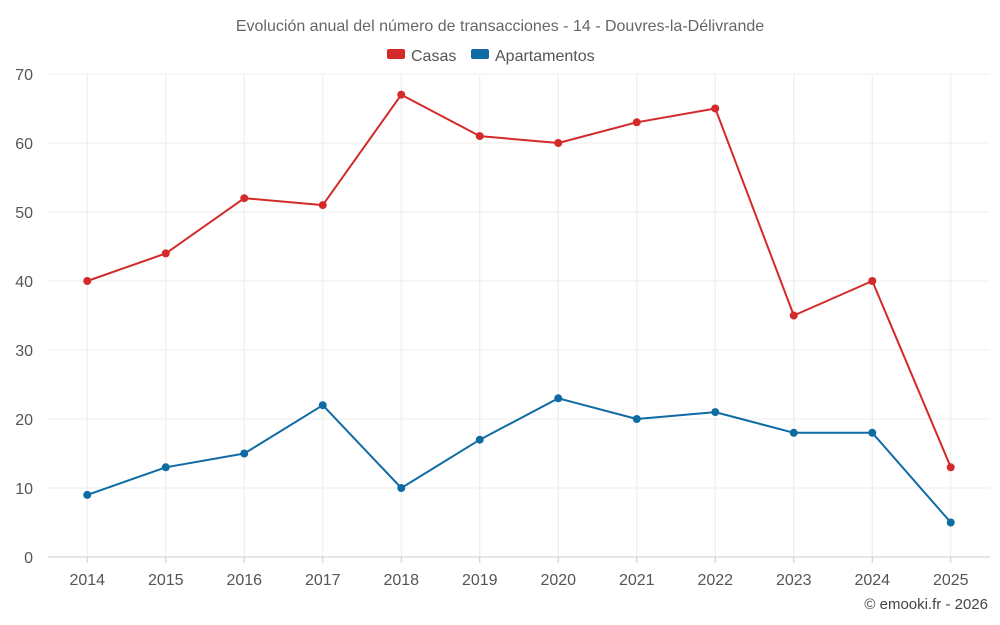 This screenshot has height=625, width=1000. What do you see at coordinates (480, 580) in the screenshot?
I see `x-tick-label: 2019` at bounding box center [480, 580].